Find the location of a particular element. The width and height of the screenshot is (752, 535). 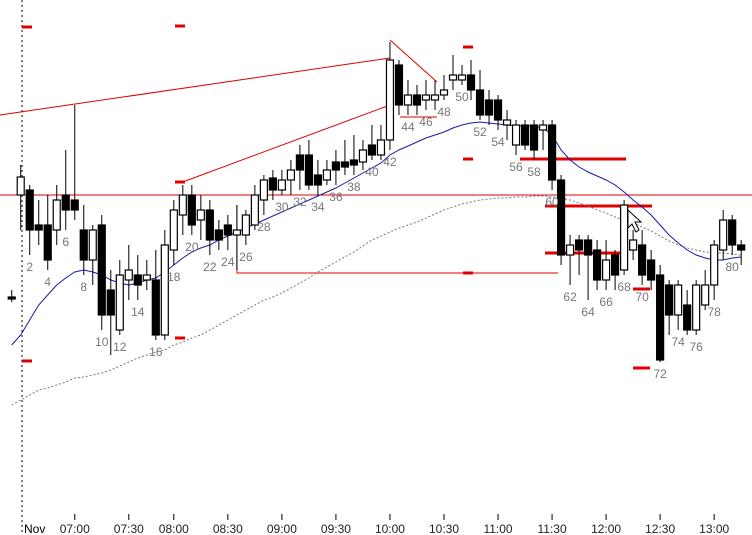

x-tick-label: 10:00 is located at coordinates (390, 528).